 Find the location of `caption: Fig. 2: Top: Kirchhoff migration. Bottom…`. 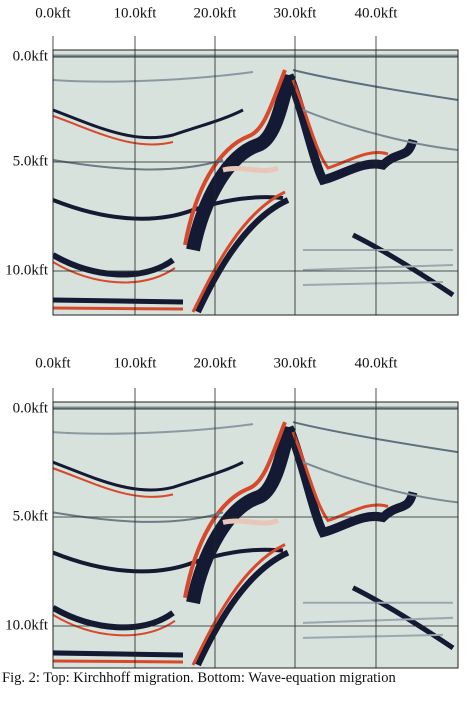

caption: Fig. 2: Top: Kirchhoff migration. Bottom… is located at coordinates (199, 678).